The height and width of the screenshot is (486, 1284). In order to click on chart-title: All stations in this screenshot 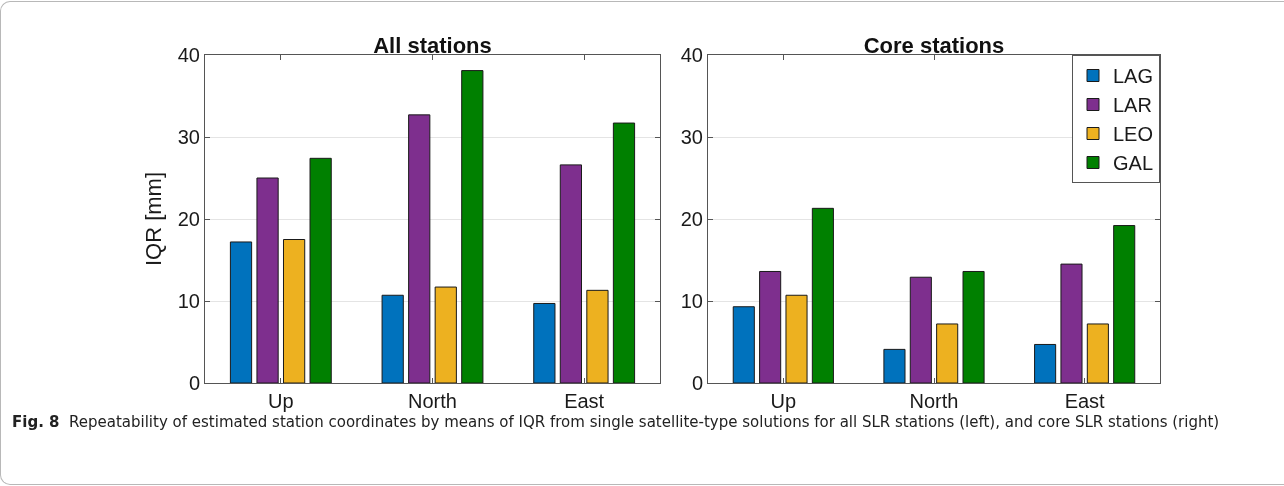, I will do `click(432, 45)`.